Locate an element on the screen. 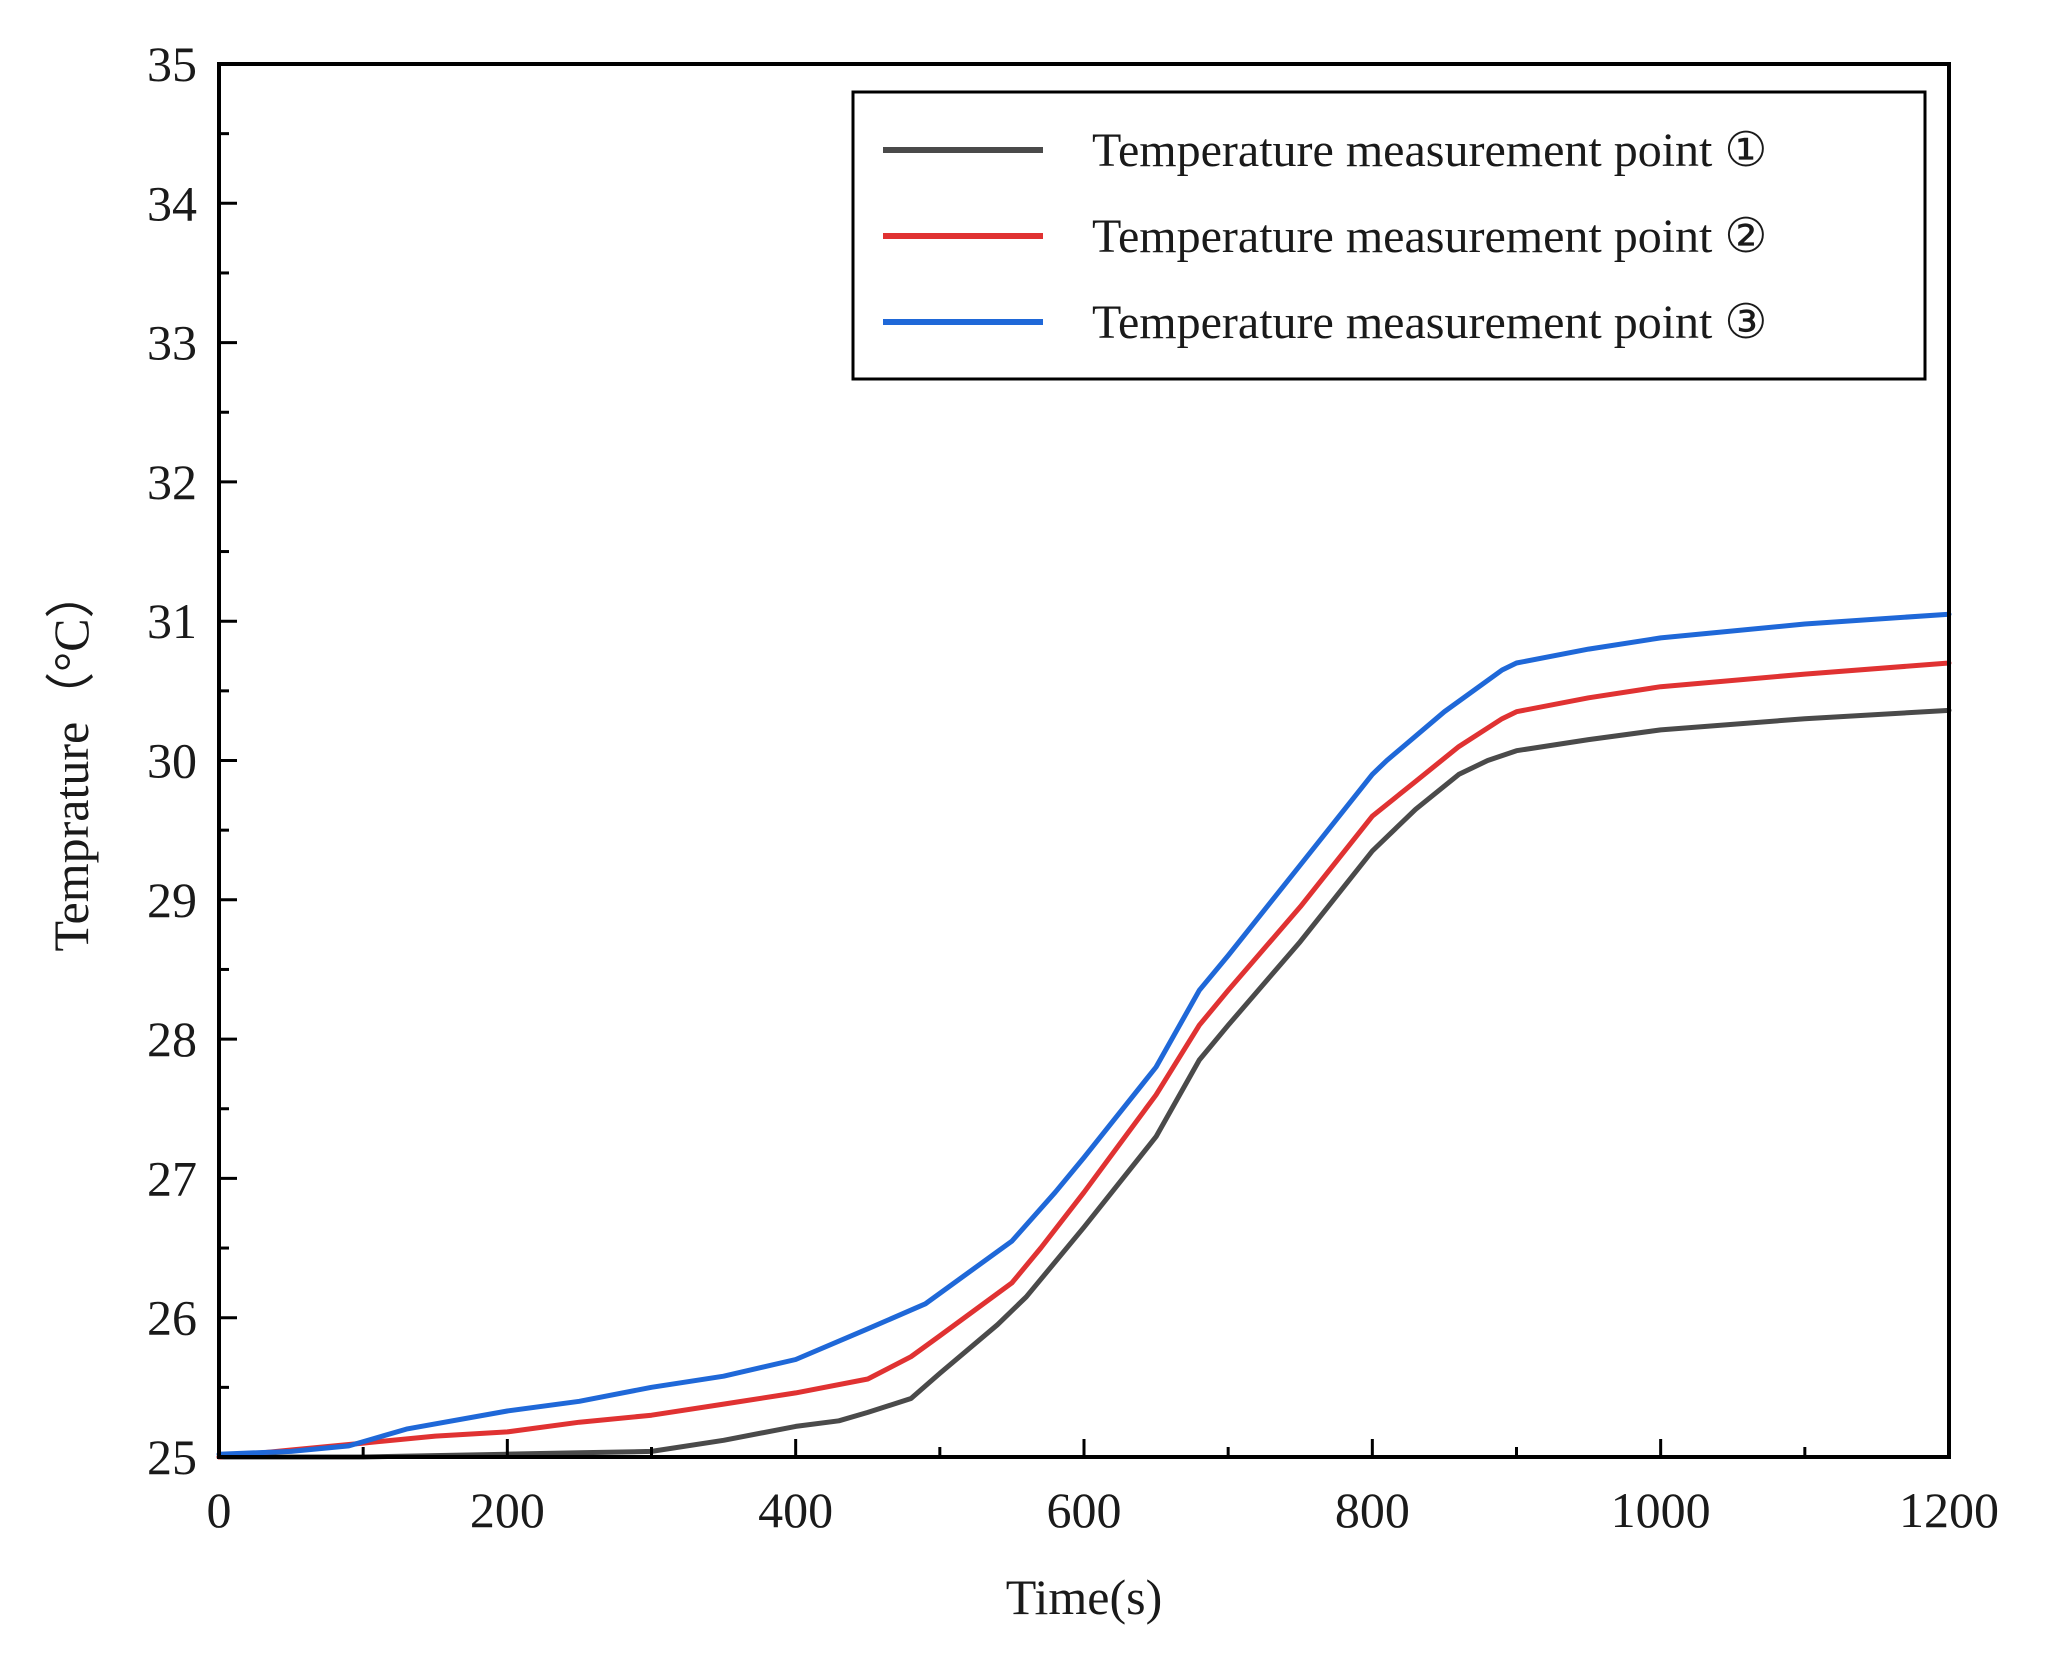 The width and height of the screenshot is (2048, 1667). x-tick-label: 200 is located at coordinates (507, 1510).